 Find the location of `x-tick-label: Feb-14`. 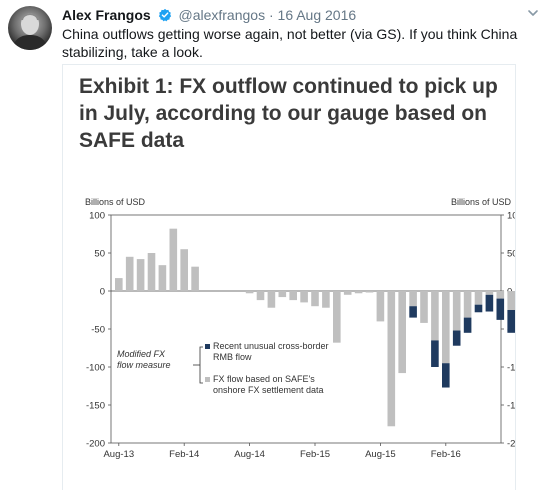

x-tick-label: Feb-14 is located at coordinates (184, 454).